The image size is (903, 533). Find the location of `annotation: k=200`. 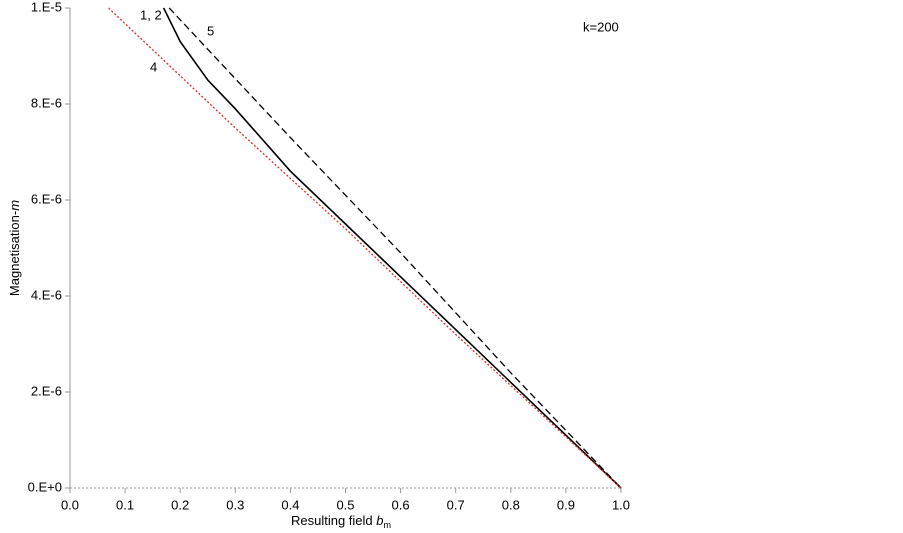

annotation: k=200 is located at coordinates (601, 26).